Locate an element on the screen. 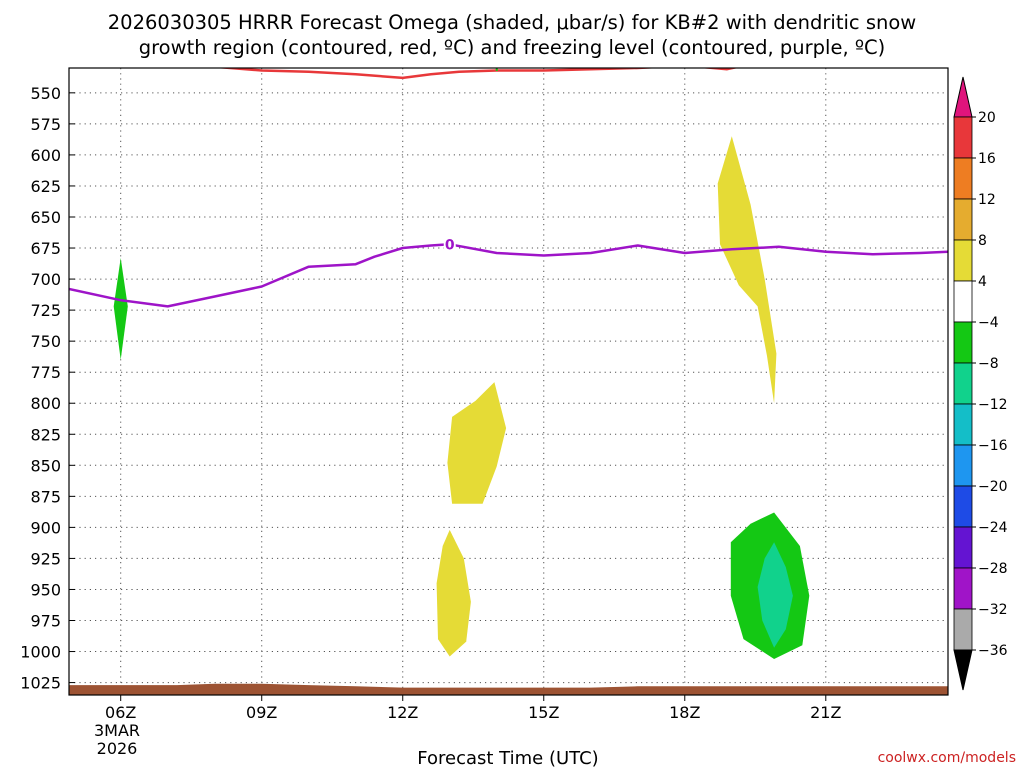 Image resolution: width=1024 pixels, height=768 pixels. colorbar-label-12: −32 is located at coordinates (993, 610).